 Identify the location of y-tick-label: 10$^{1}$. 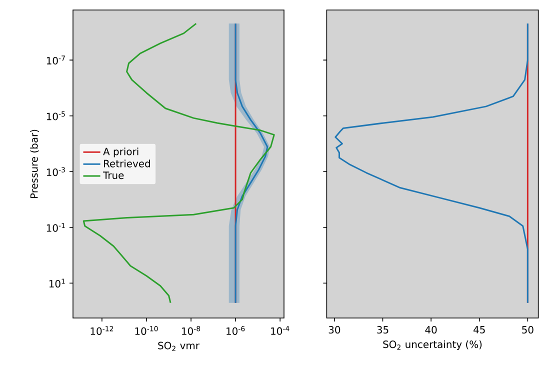
(57, 283).